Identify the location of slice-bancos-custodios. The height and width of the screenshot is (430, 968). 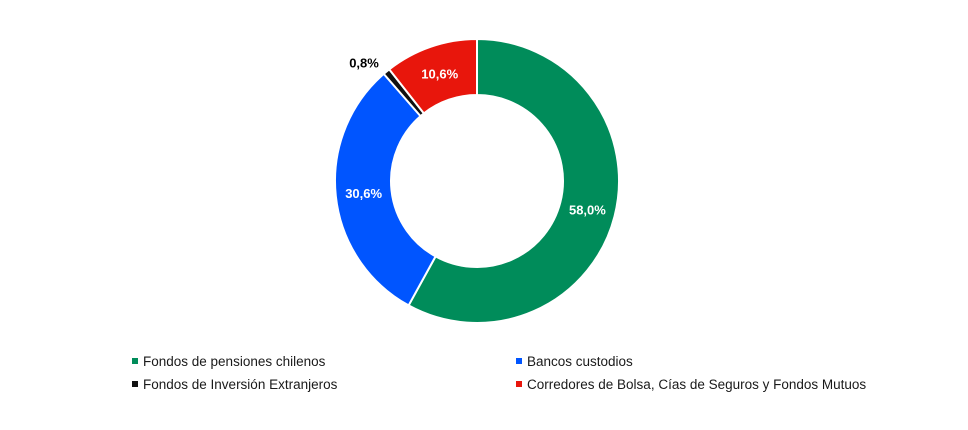
(385, 189).